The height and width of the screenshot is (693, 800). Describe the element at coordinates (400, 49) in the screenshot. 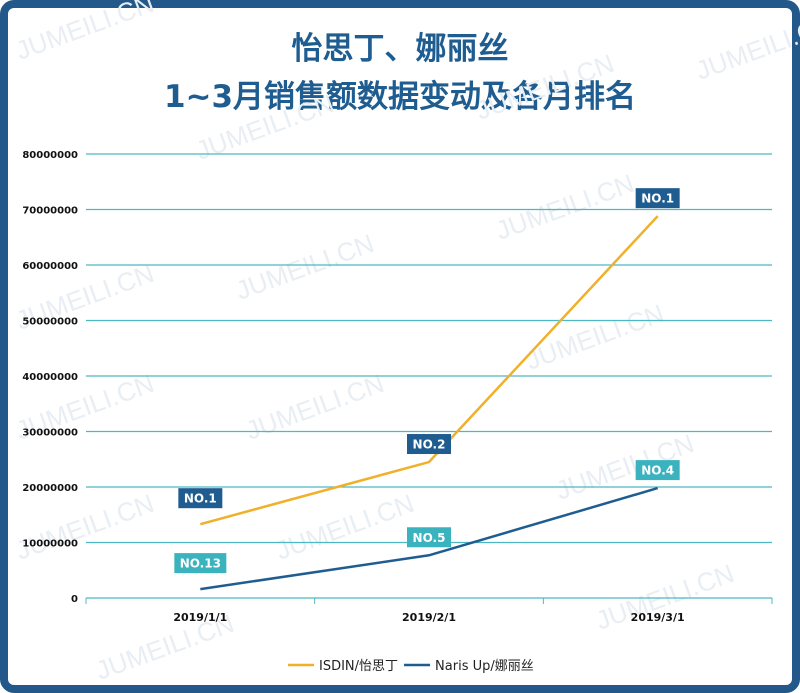

I see `chart-title-line1: 怡思丁、娜丽丝` at that location.